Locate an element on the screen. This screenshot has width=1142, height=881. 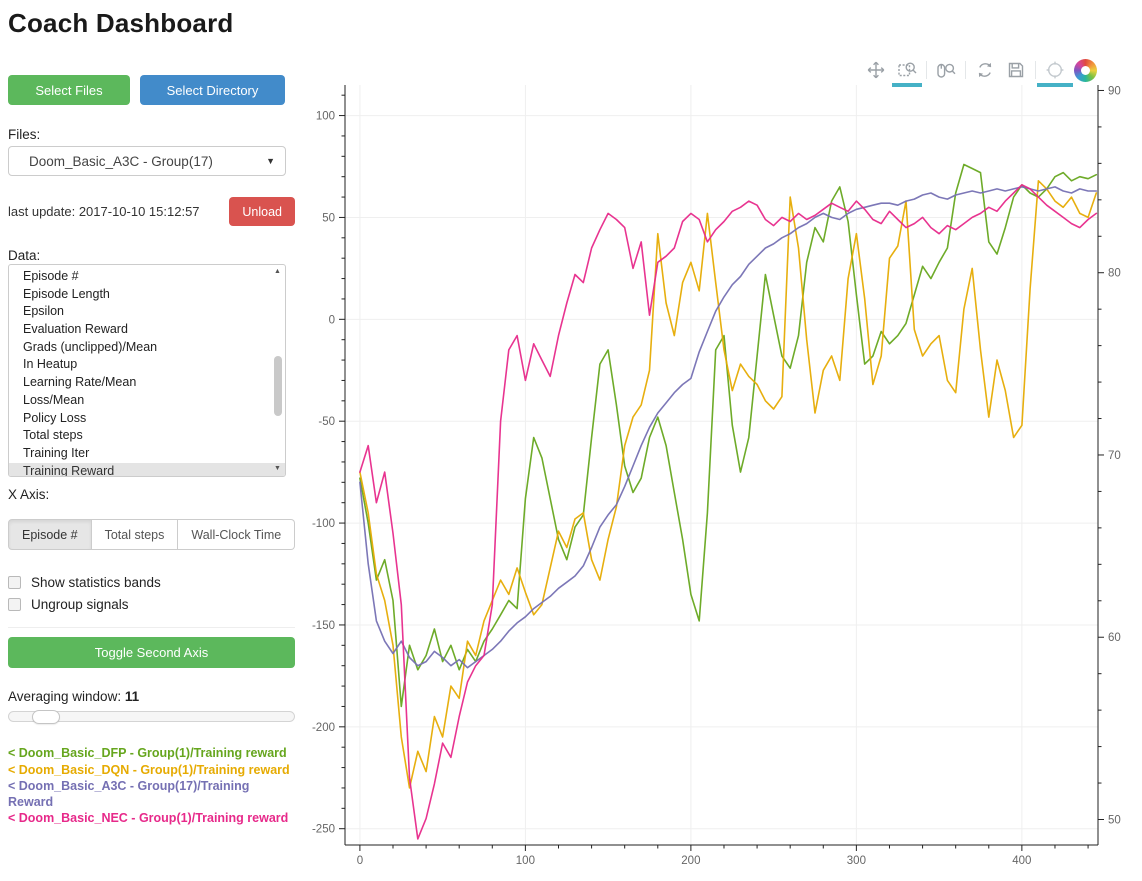
x-tick-label: 200 is located at coordinates (690, 861).